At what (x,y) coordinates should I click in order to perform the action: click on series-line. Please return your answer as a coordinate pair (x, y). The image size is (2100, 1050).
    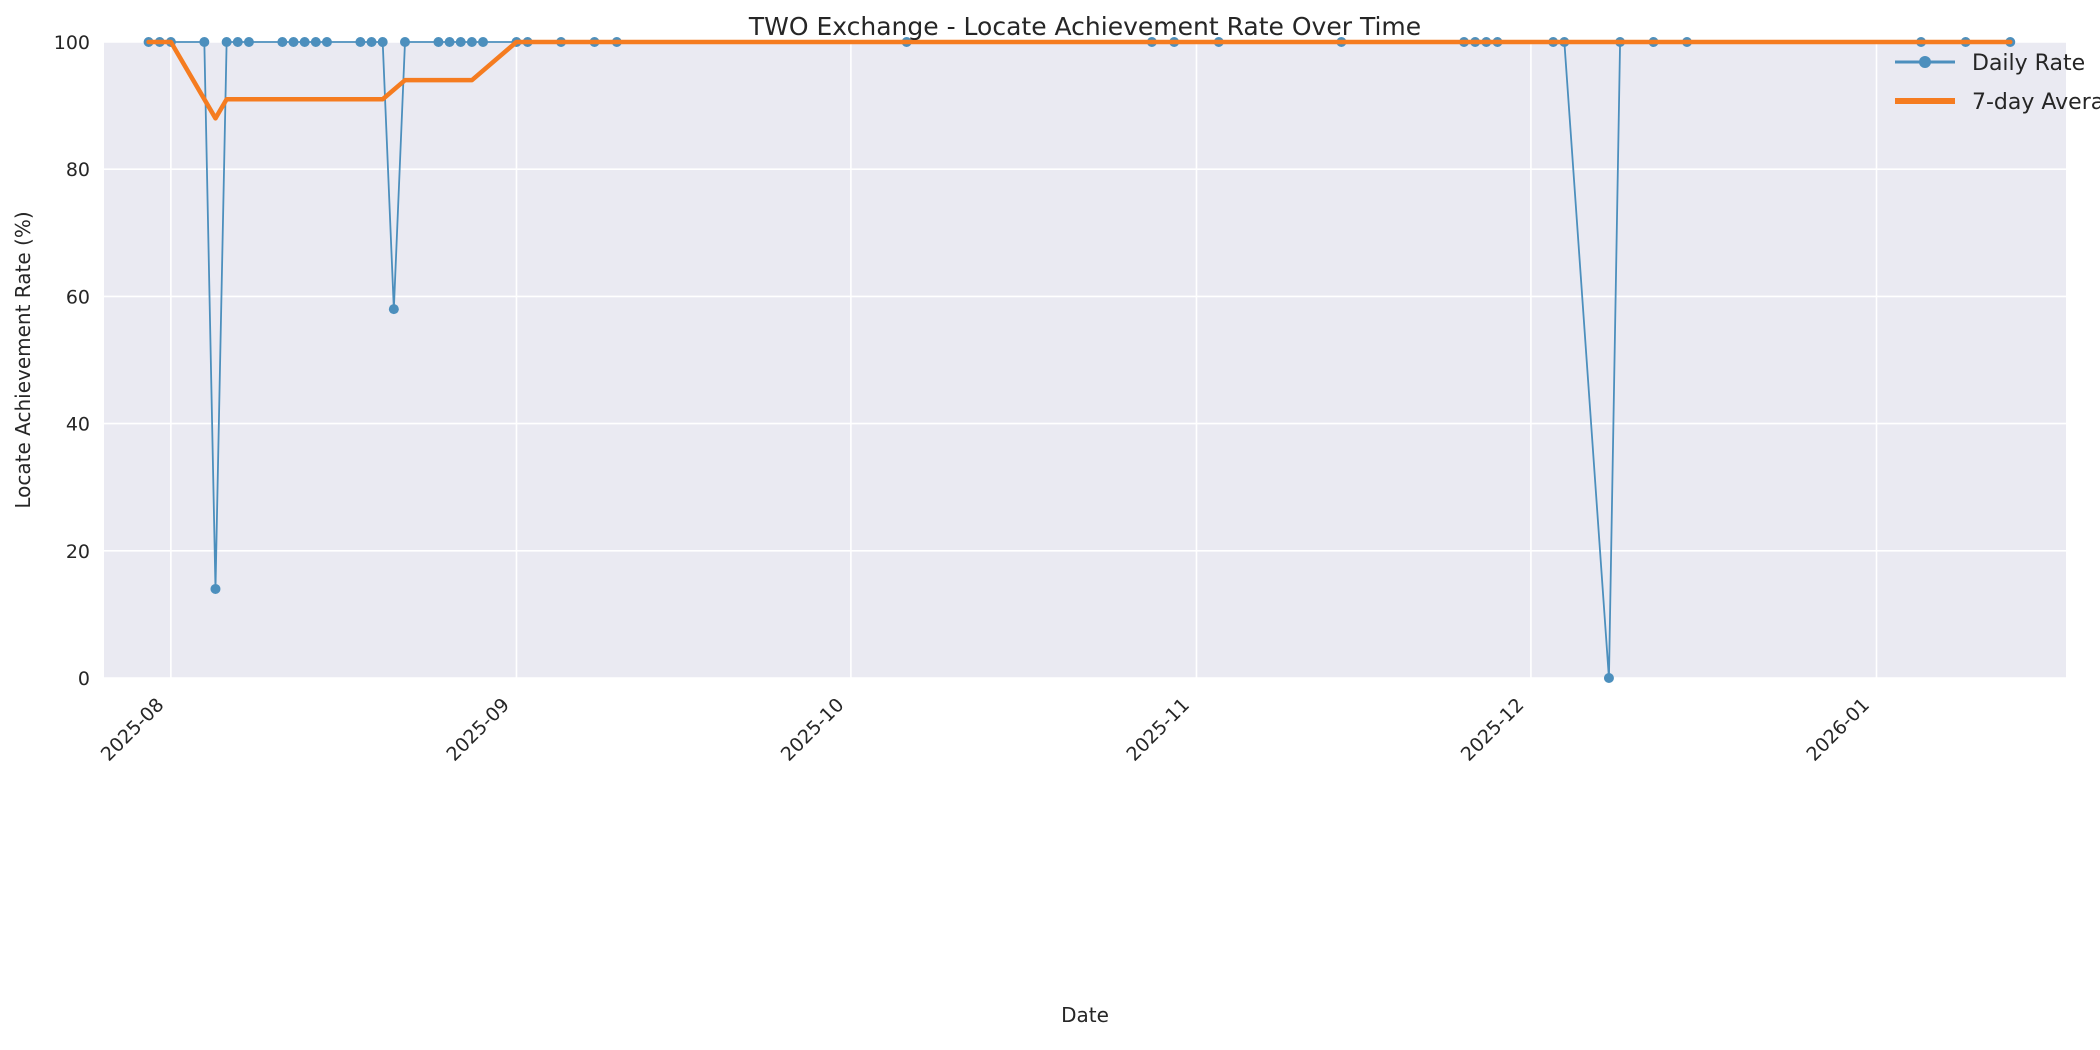
    Looking at the image, I should click on (1079, 80).